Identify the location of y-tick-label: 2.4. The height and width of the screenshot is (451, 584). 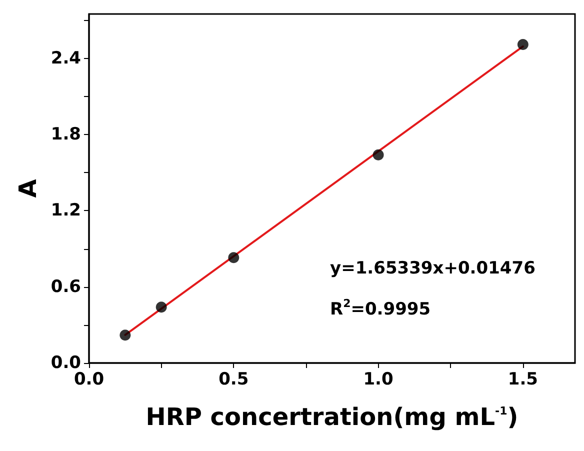
(66, 58).